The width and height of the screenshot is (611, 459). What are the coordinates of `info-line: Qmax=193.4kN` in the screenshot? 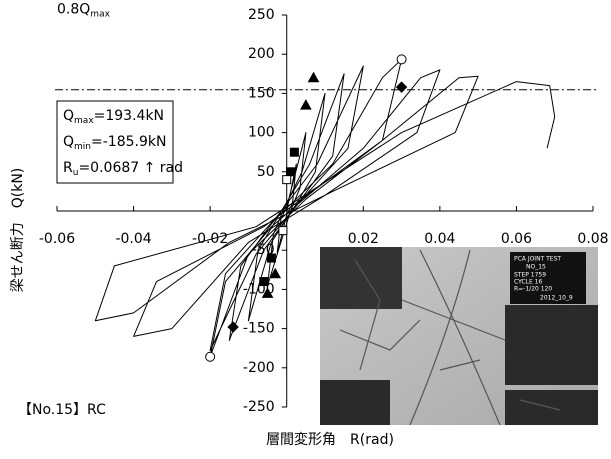 It's located at (113, 117).